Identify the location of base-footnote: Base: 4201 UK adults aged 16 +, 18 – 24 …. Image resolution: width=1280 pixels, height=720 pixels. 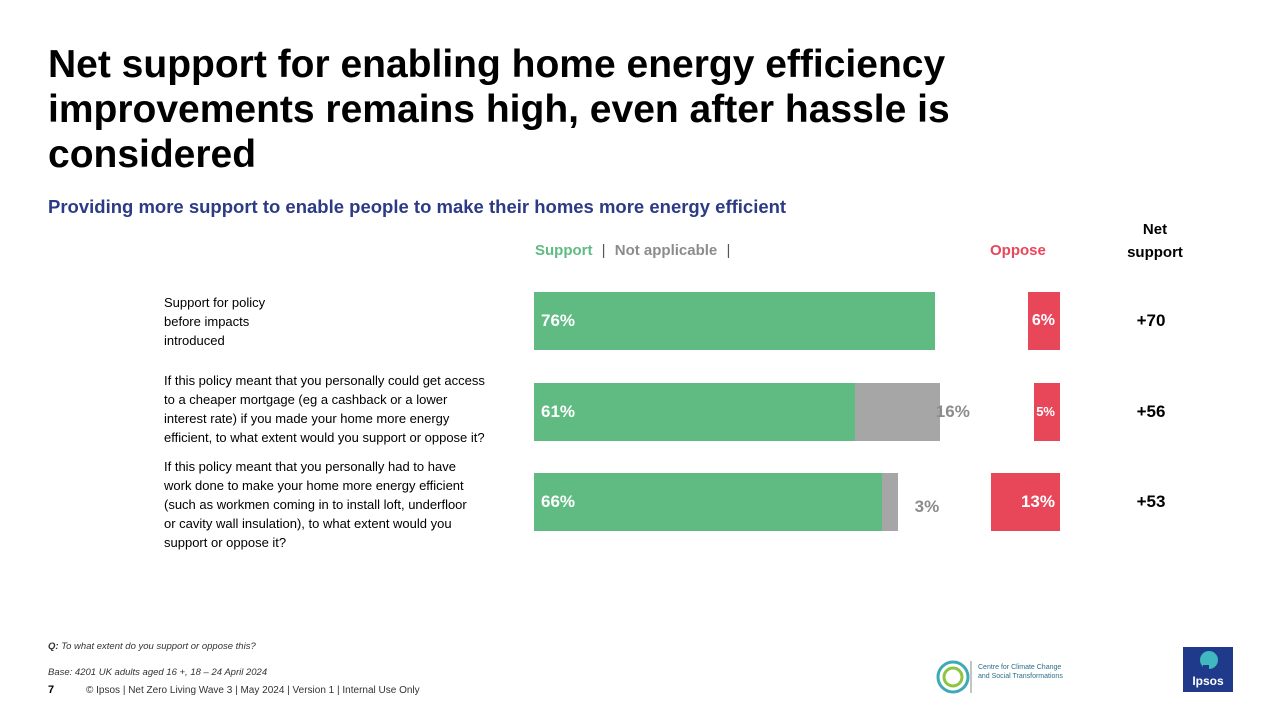
(158, 672).